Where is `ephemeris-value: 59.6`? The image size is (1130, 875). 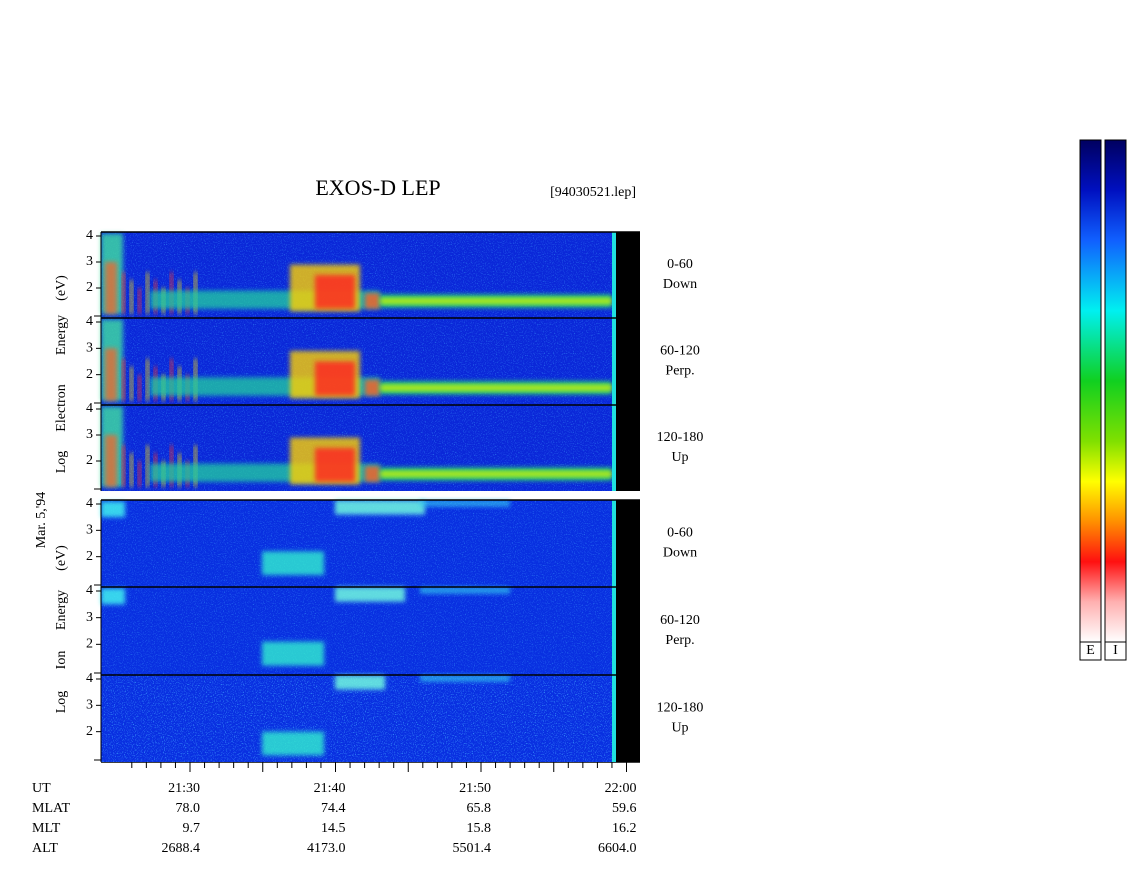
ephemeris-value: 59.6 is located at coordinates (624, 808).